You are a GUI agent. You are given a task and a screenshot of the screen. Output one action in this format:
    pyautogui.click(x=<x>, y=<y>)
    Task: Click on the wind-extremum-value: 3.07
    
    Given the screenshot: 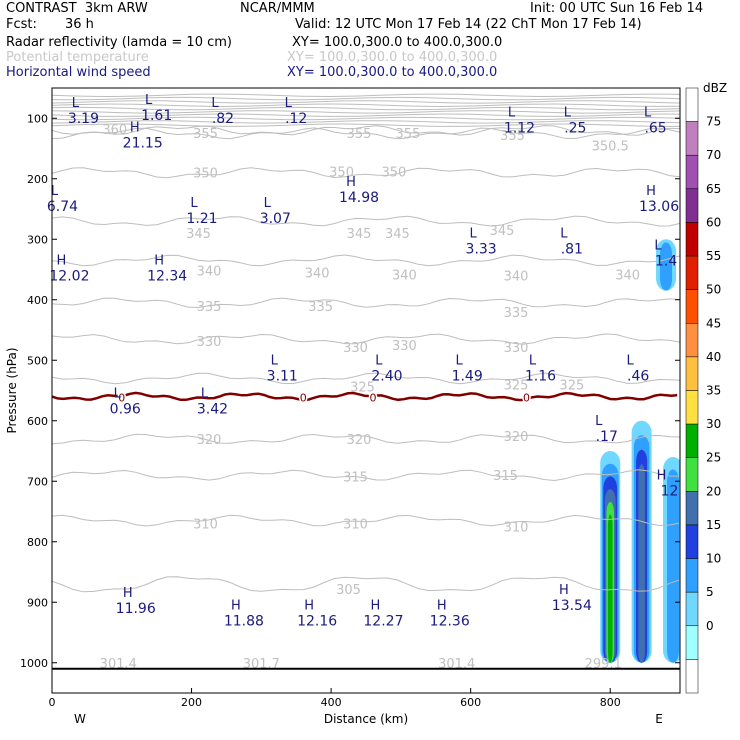 What is the action you would take?
    pyautogui.click(x=275, y=219)
    